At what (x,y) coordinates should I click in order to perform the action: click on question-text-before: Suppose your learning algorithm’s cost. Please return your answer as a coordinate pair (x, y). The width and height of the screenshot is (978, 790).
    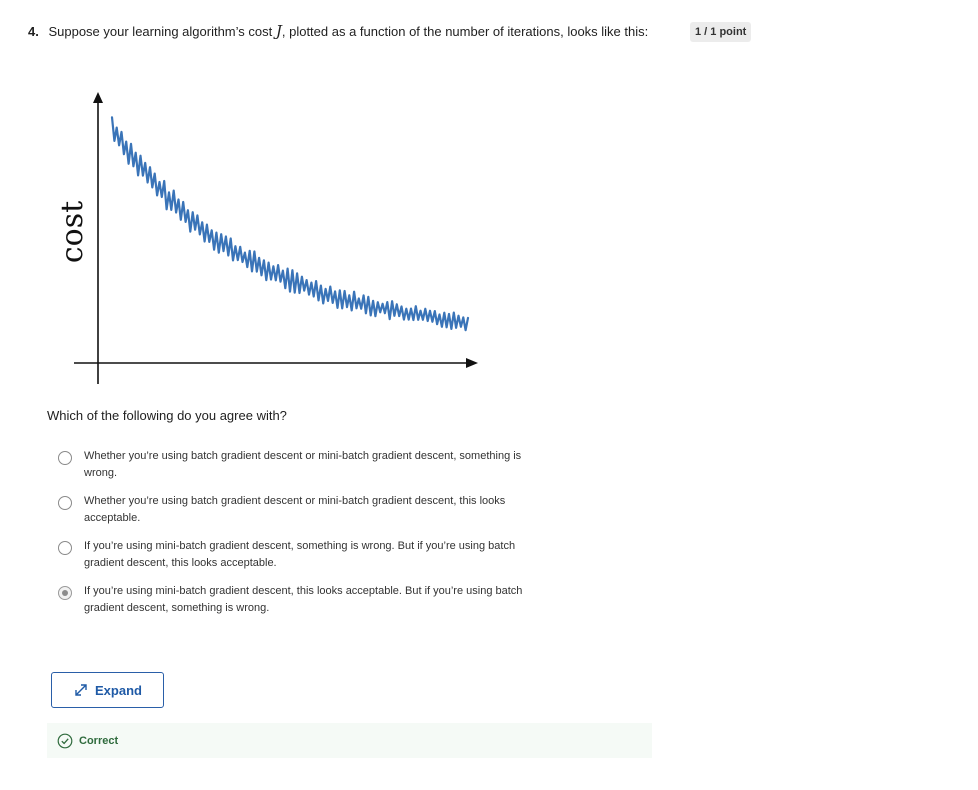
    Looking at the image, I should click on (162, 31).